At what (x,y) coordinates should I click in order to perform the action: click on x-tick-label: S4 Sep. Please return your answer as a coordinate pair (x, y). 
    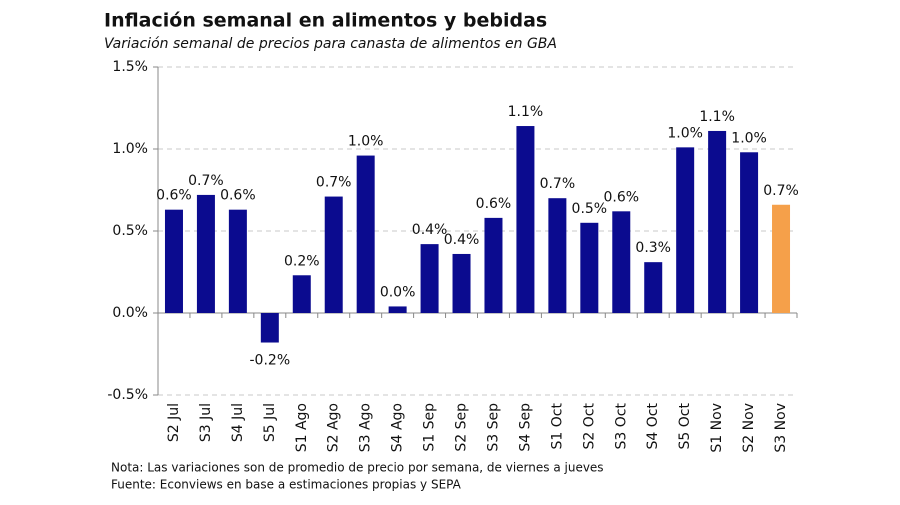
    Looking at the image, I should click on (525, 427).